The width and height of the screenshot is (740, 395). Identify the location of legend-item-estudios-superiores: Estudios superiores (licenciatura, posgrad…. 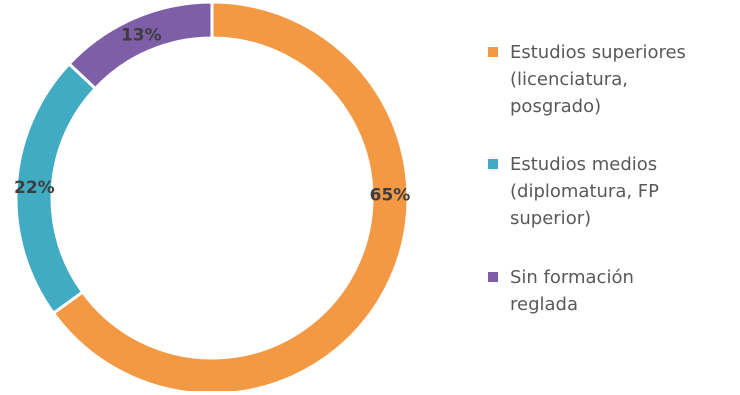
(587, 79).